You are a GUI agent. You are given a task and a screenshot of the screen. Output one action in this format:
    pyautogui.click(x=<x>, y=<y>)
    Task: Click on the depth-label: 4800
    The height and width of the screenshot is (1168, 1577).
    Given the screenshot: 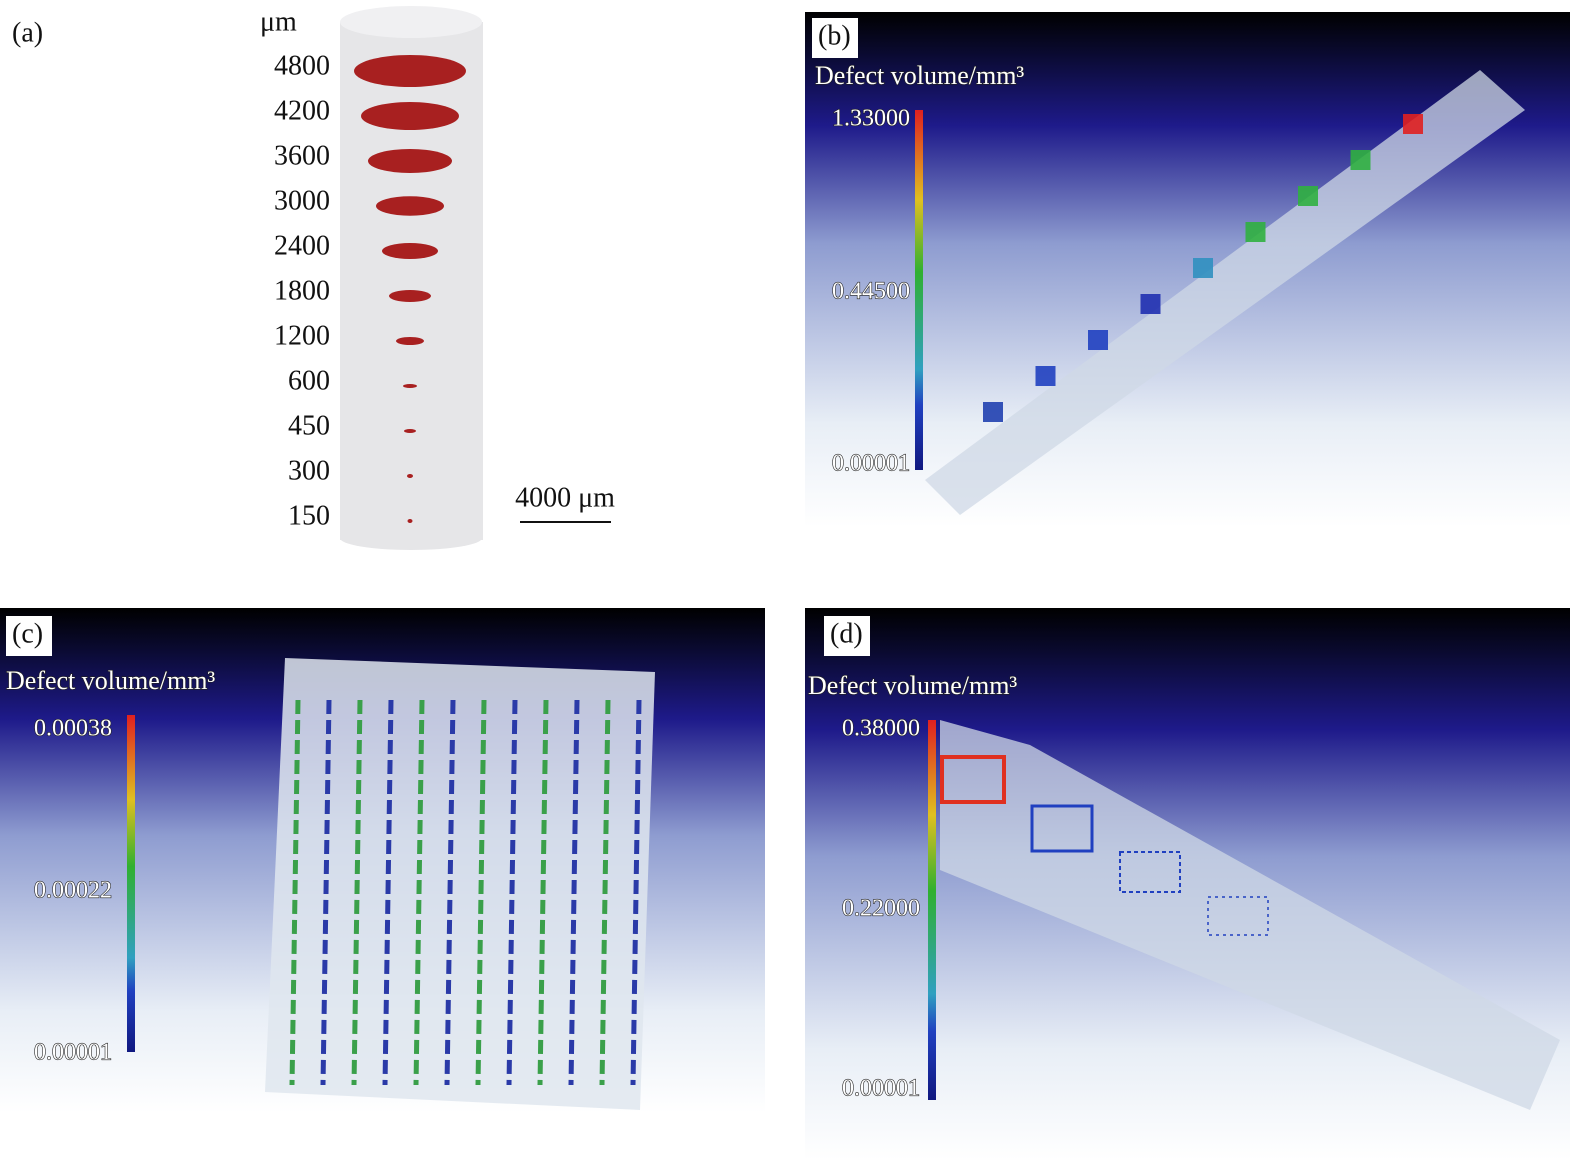 What is the action you would take?
    pyautogui.click(x=302, y=65)
    